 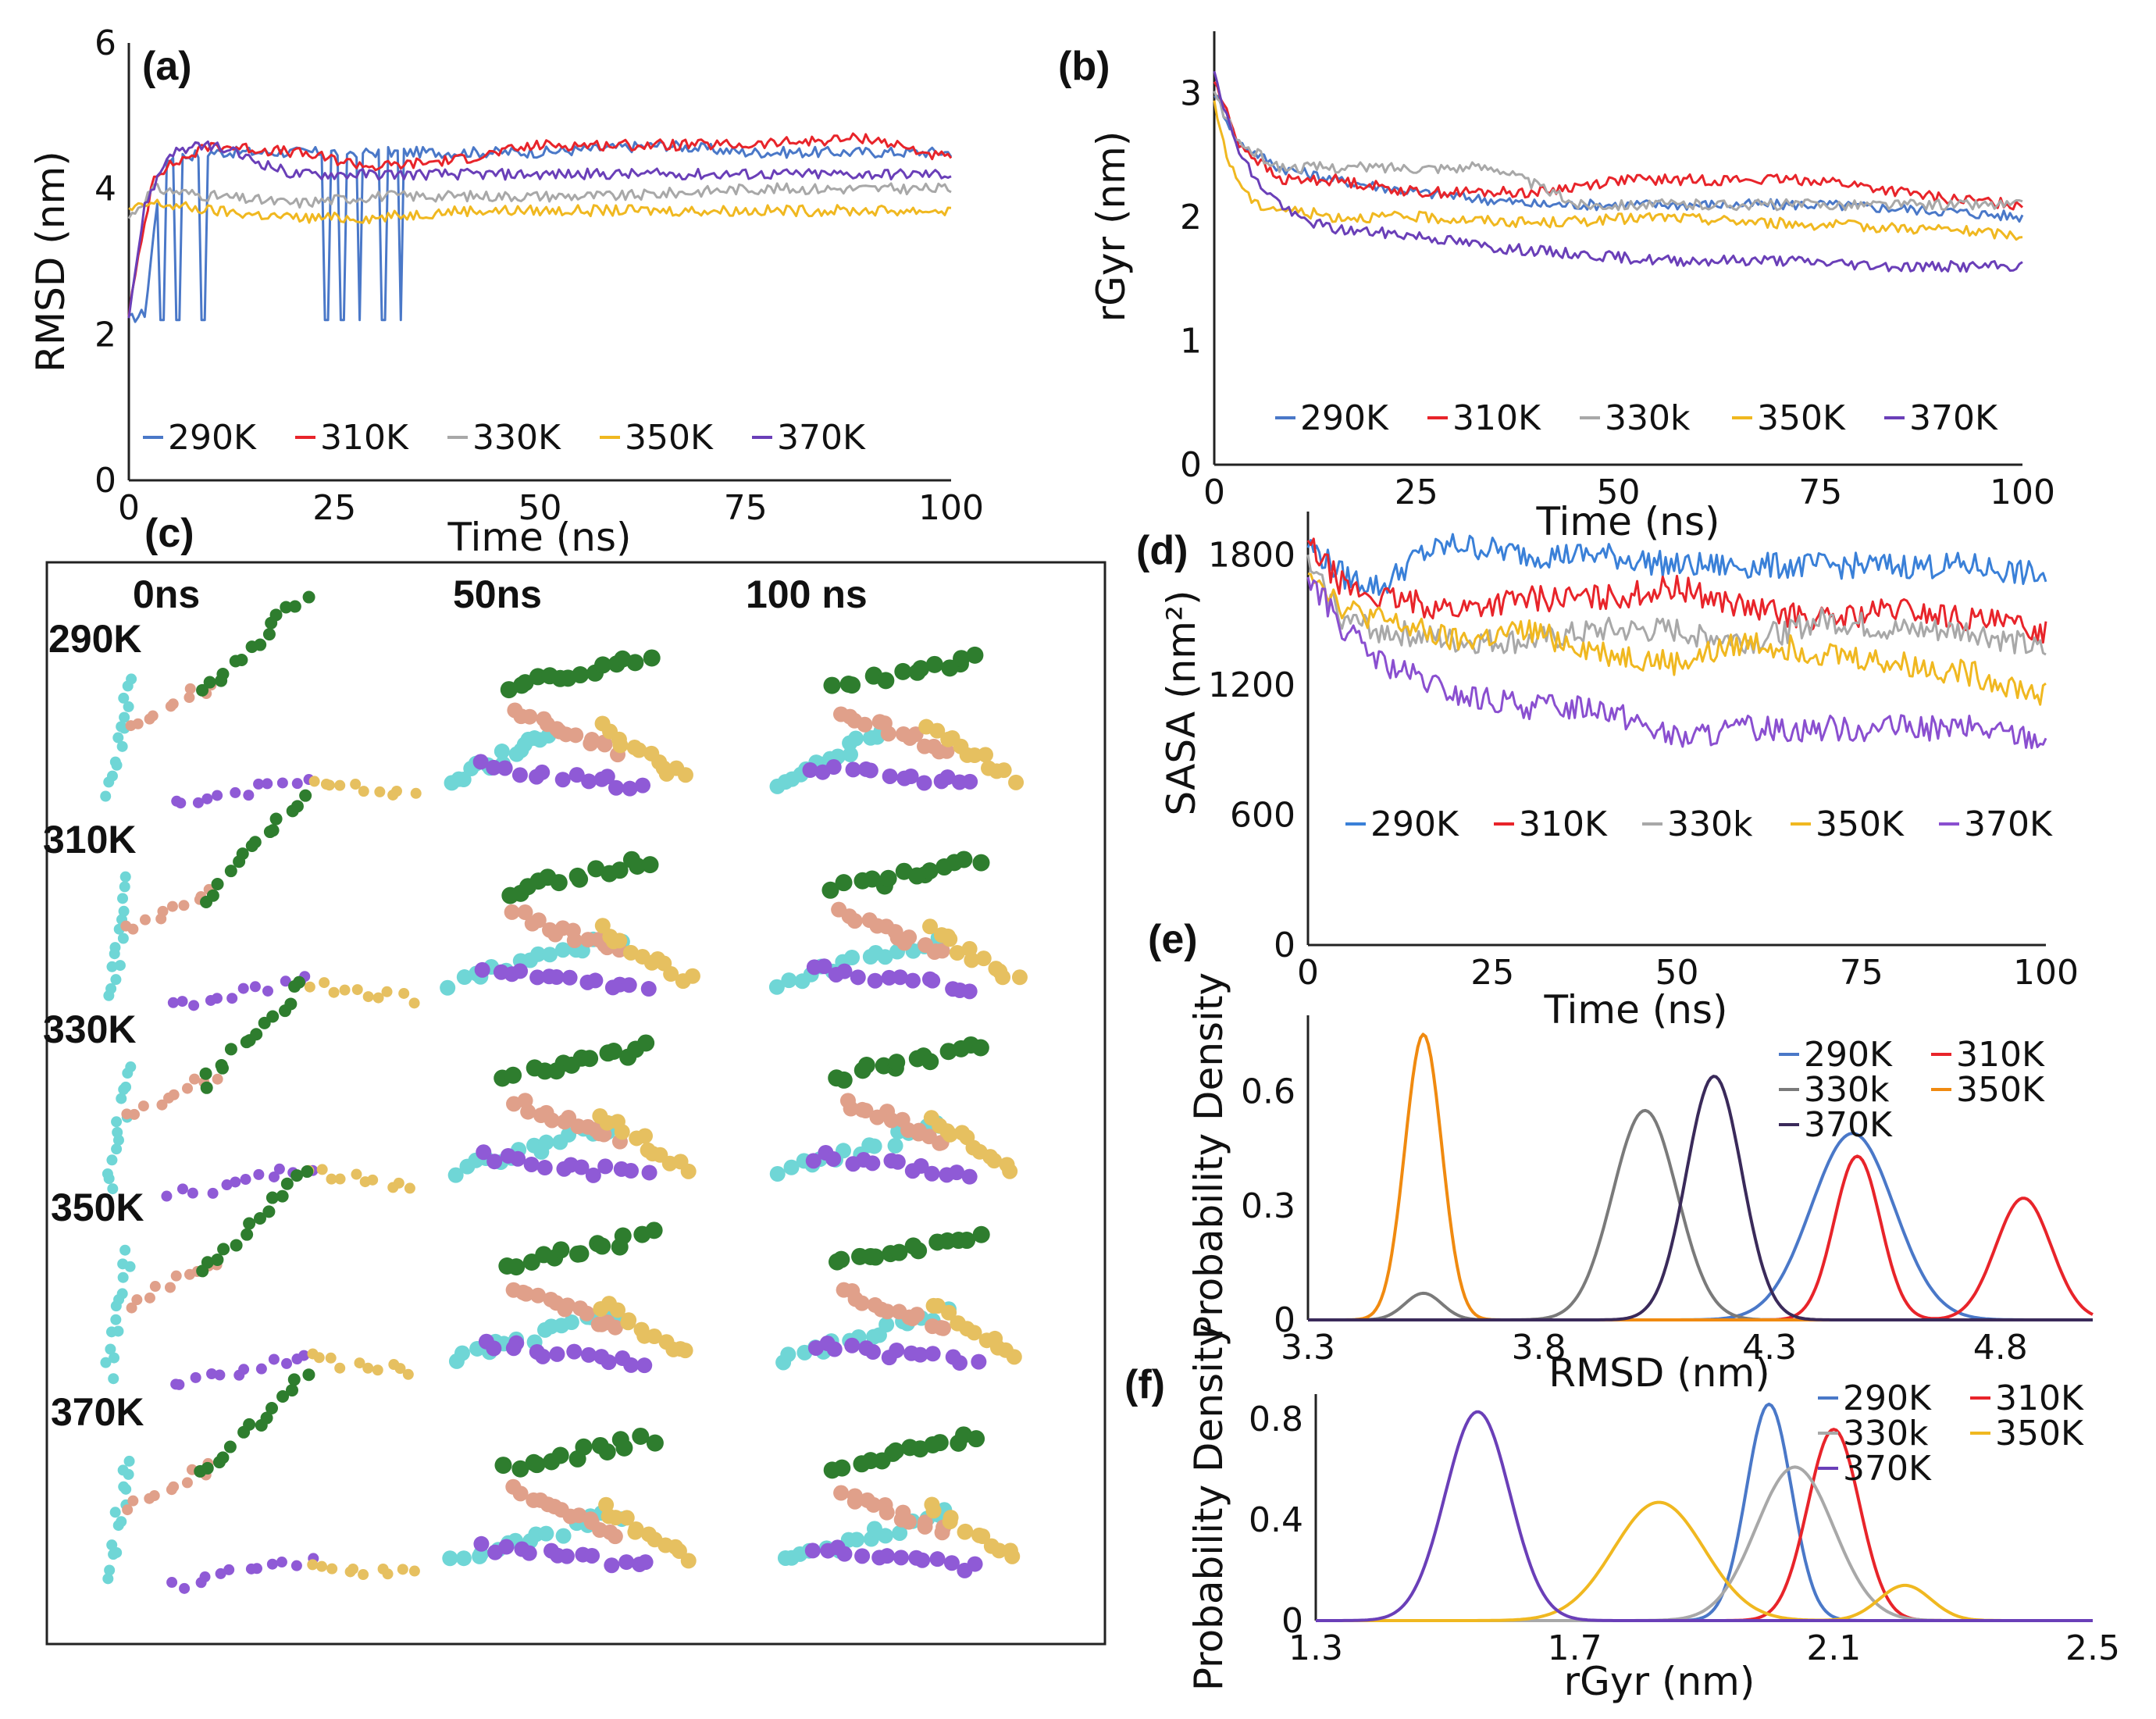 I want to click on series-line-330k, so click(x=1700, y=1214).